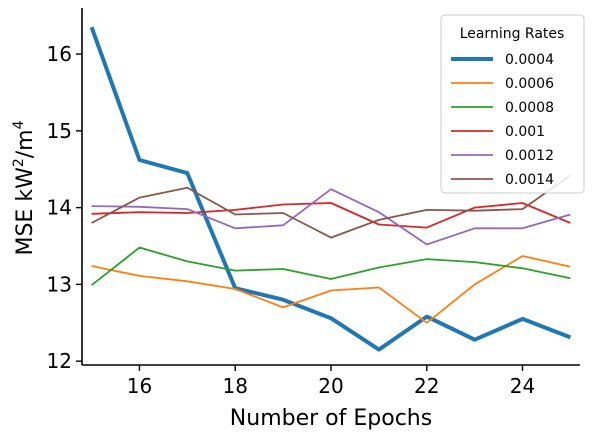  I want to click on series-line-0.0008, so click(331, 266).